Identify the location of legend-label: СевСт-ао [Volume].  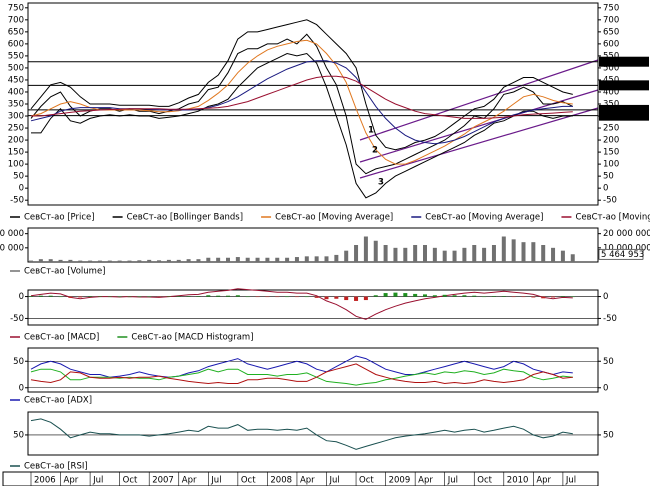
(65, 272).